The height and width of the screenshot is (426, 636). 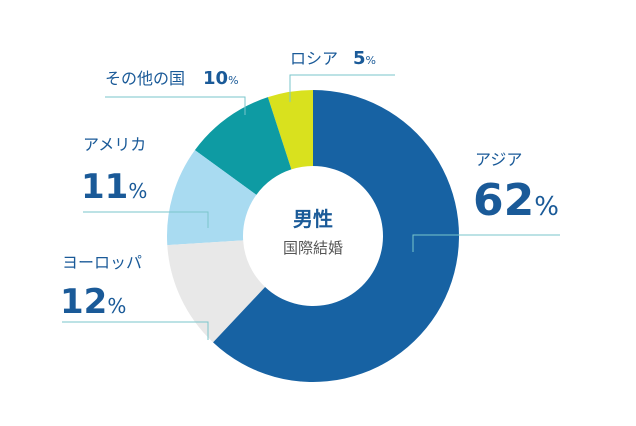 What do you see at coordinates (102, 262) in the screenshot?
I see `slice-label: ヨーロッパ` at bounding box center [102, 262].